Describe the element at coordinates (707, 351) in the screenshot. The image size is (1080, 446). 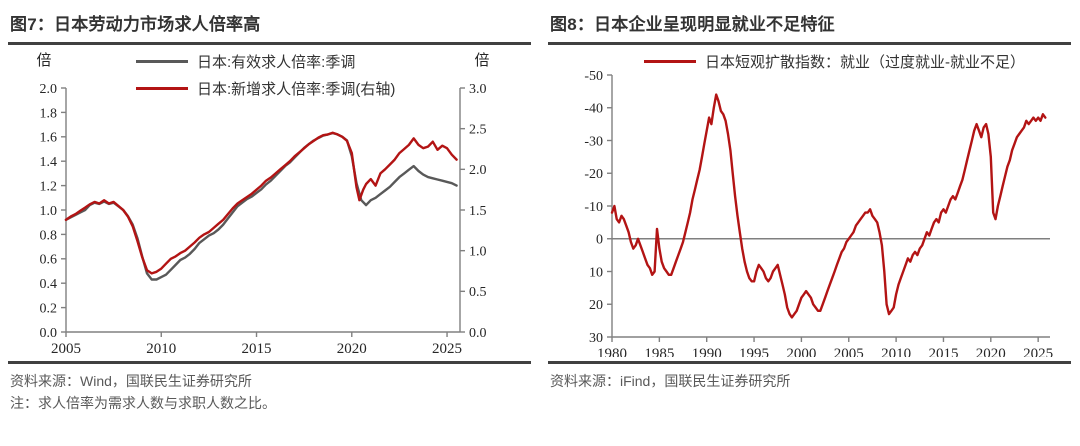
I see `svg-text: 1990` at that location.